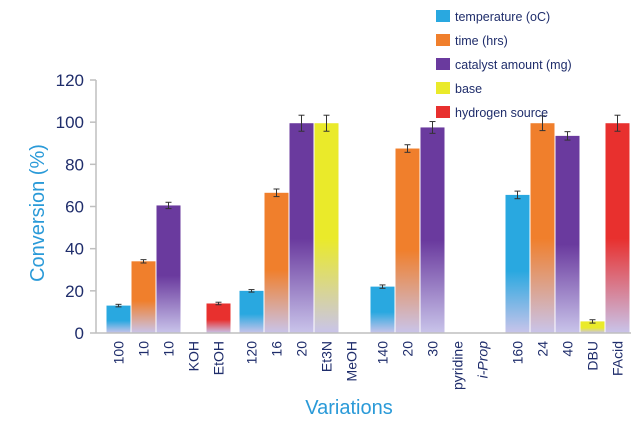  Describe the element at coordinates (348, 408) in the screenshot. I see `x-axis-title: Variations` at that location.